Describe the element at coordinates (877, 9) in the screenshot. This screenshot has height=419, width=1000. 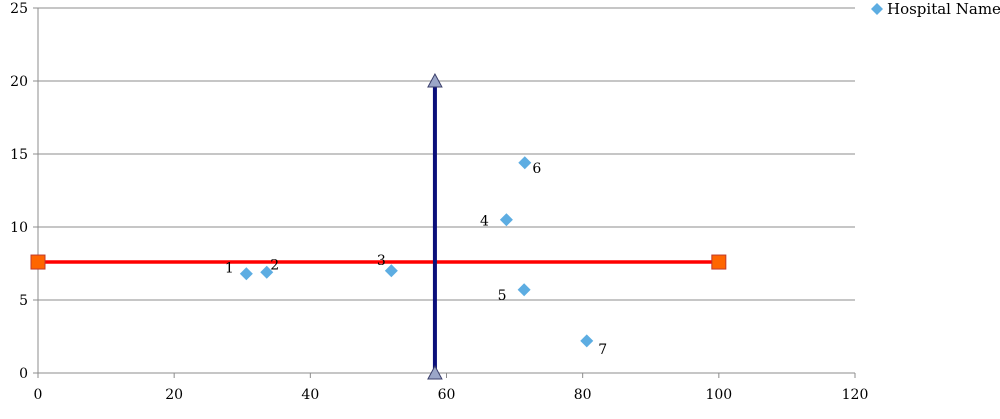
I see `legend-marker` at that location.